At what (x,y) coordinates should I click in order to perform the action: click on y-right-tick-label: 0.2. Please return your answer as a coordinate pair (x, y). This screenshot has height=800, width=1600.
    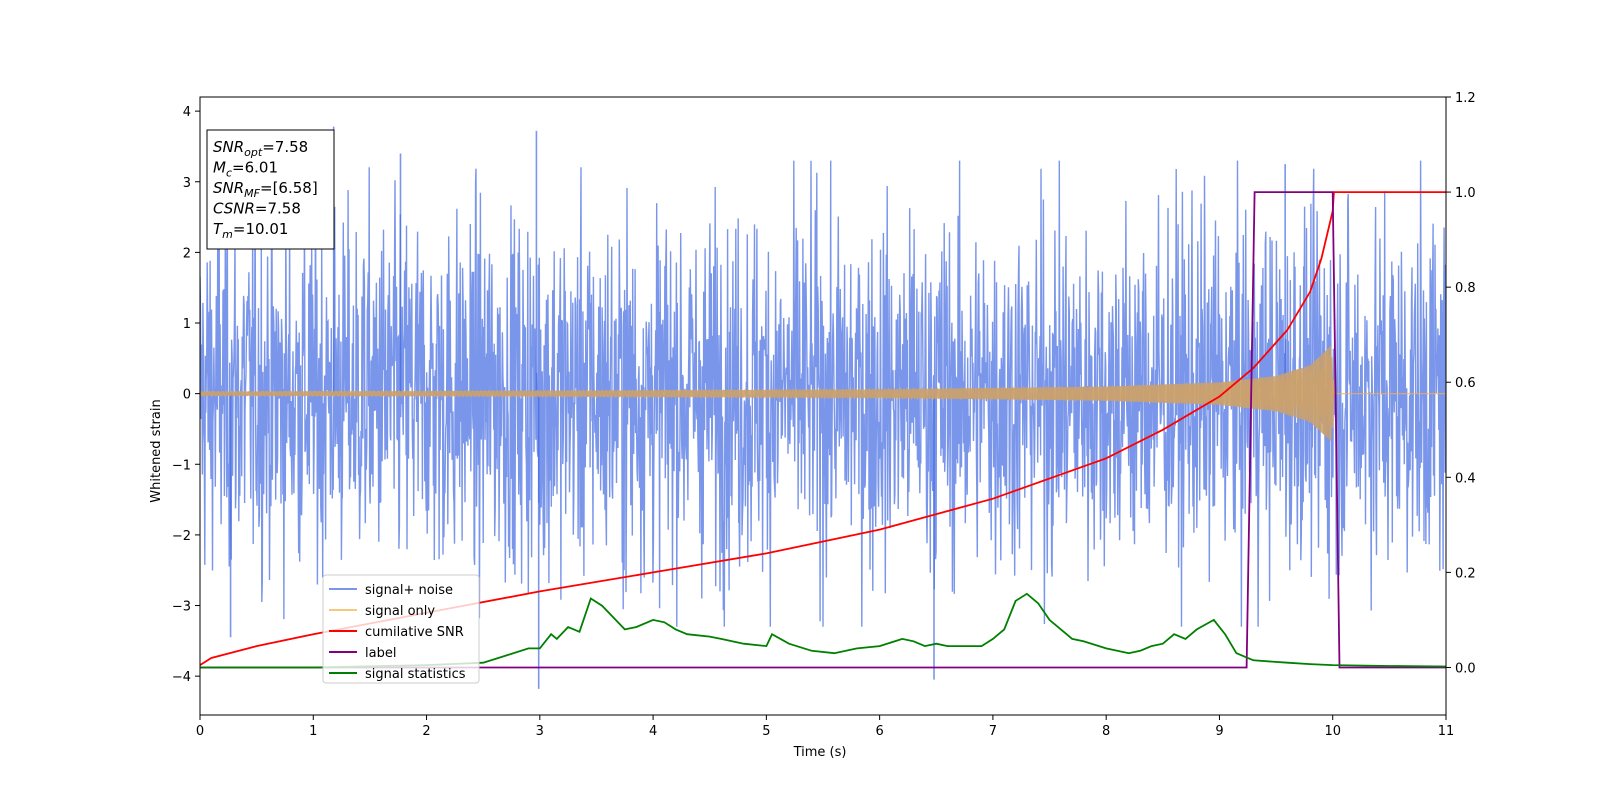
    Looking at the image, I should click on (1465, 573).